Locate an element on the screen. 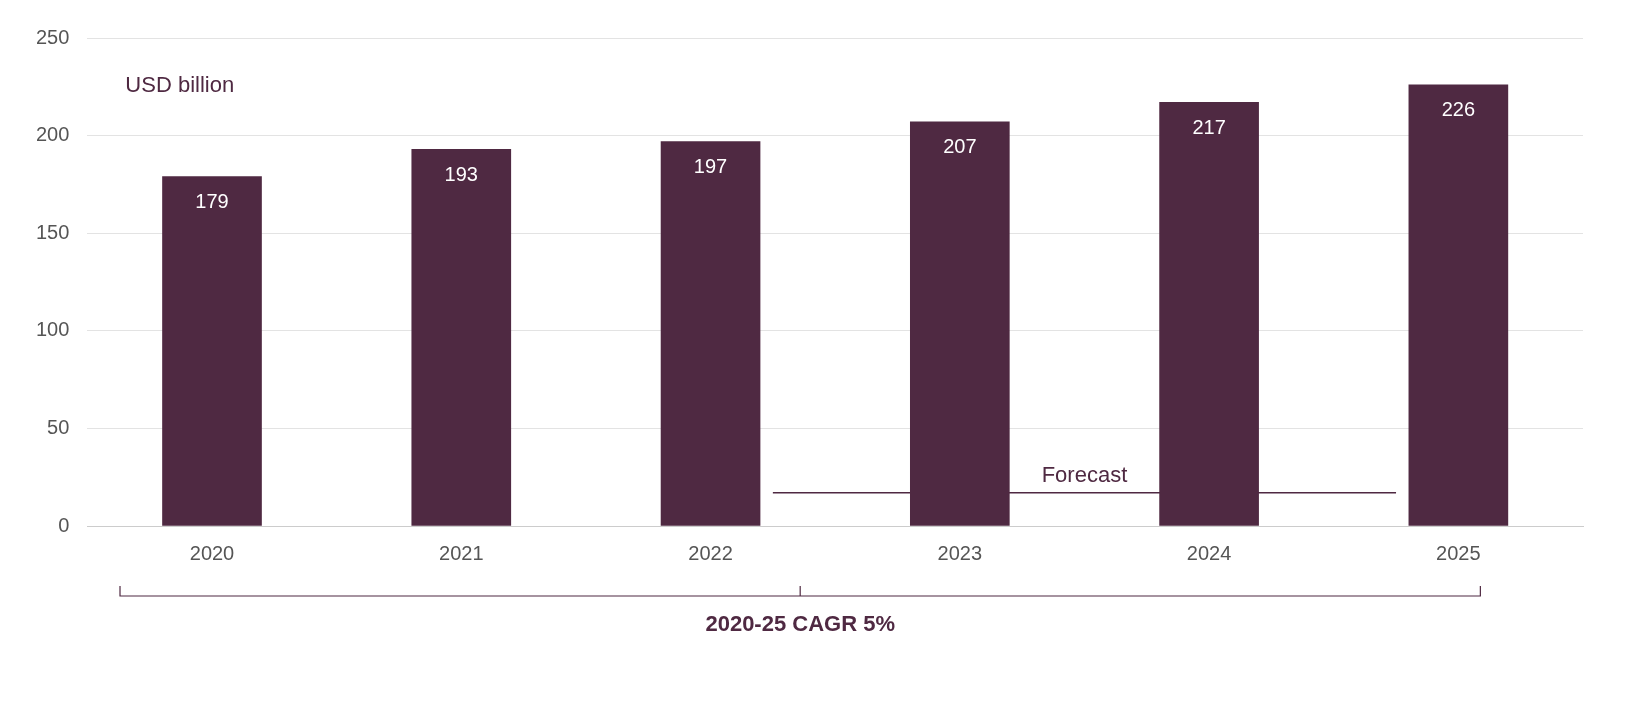 Image resolution: width=1631 pixels, height=720 pixels. y-tick-label: 100 is located at coordinates (52, 329).